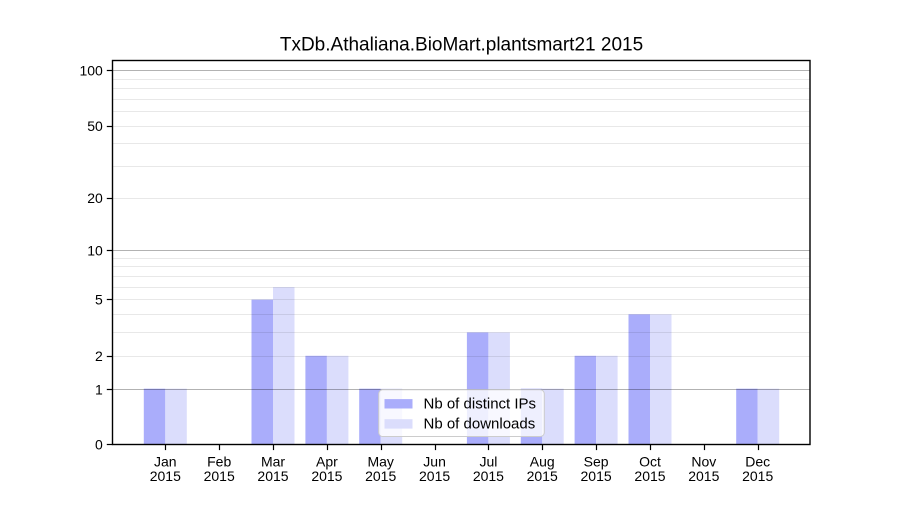 The height and width of the screenshot is (505, 900). What do you see at coordinates (434, 461) in the screenshot?
I see `svg-text: Jun` at bounding box center [434, 461].